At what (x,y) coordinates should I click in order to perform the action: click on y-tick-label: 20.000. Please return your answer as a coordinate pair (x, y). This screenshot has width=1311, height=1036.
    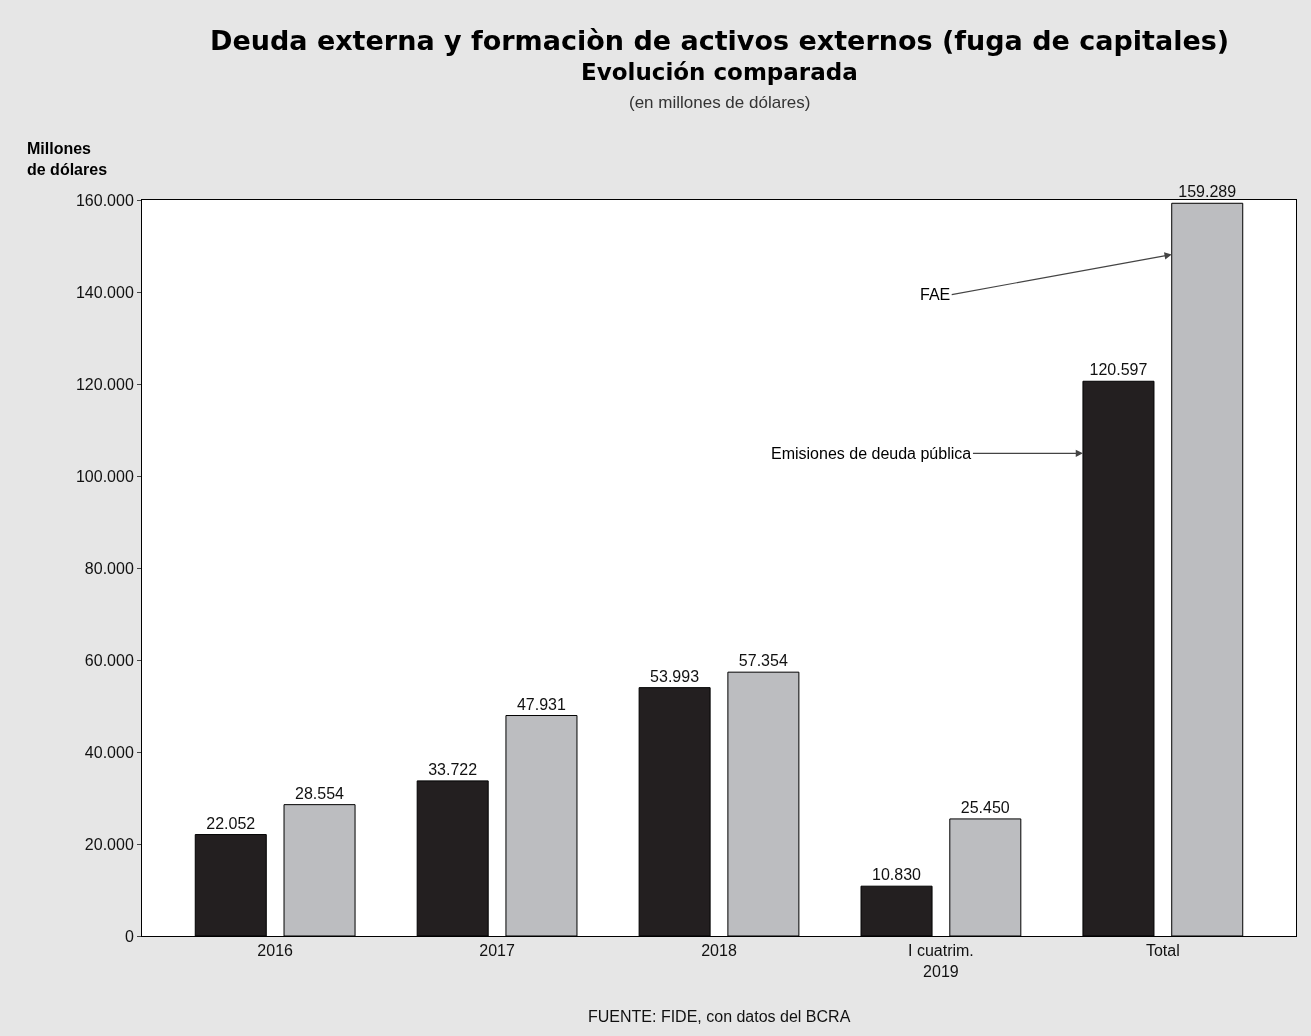
    Looking at the image, I should click on (109, 844).